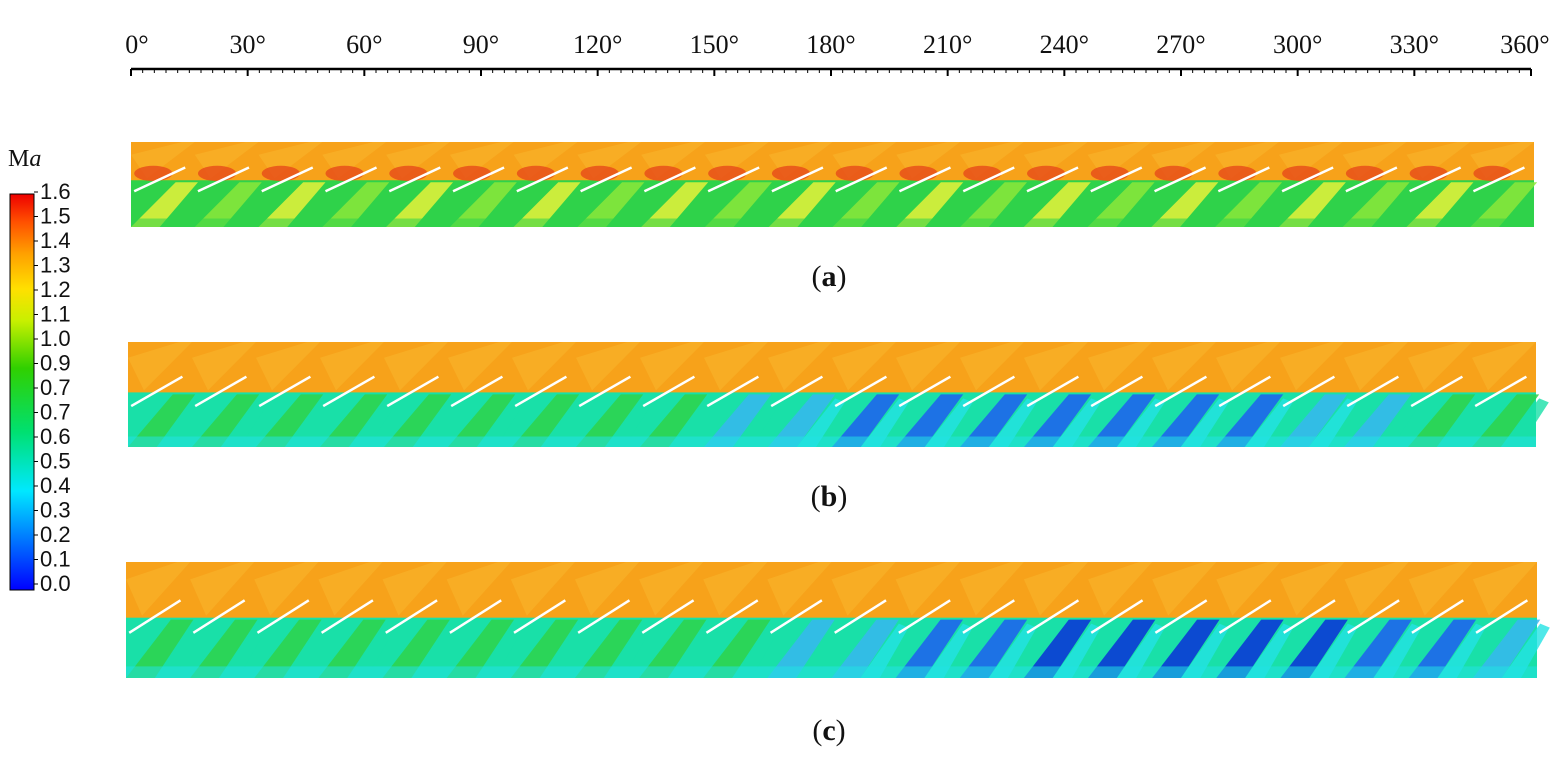  I want to click on angle-tick-label: 180°, so click(830, 44).